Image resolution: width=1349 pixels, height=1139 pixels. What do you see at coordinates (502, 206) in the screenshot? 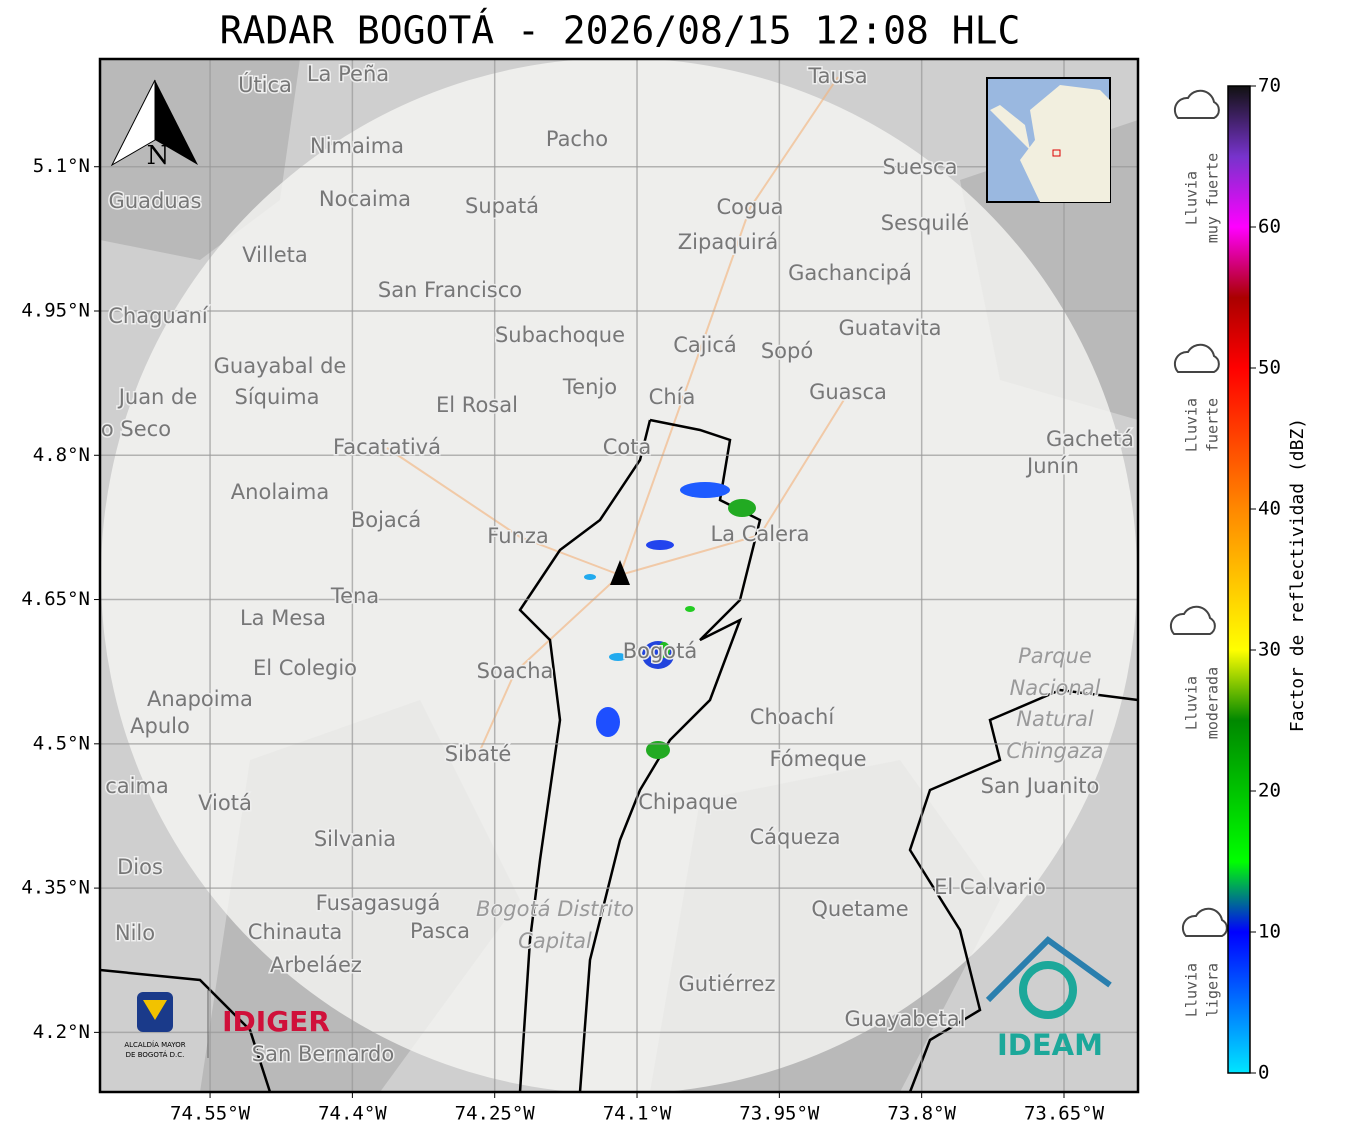
I see `place-label: Supatá` at bounding box center [502, 206].